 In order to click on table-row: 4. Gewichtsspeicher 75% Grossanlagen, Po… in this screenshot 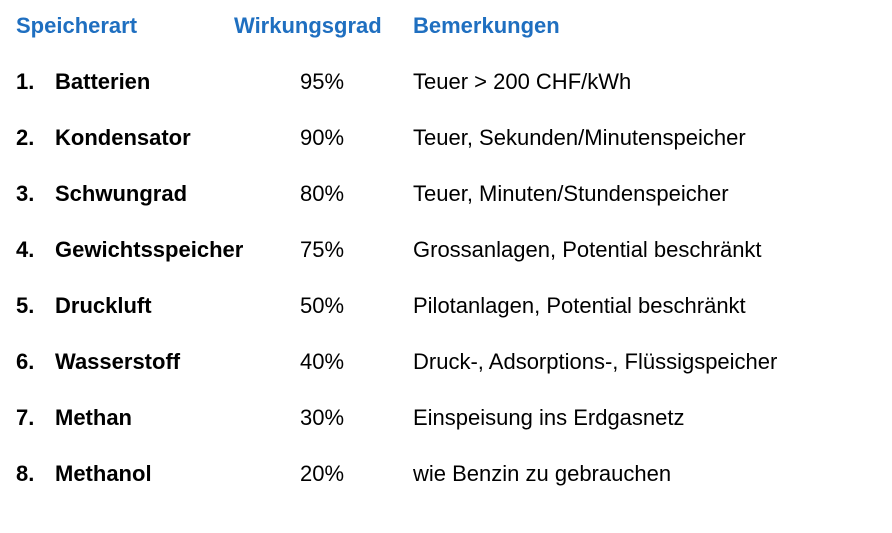, I will do `click(446, 250)`.